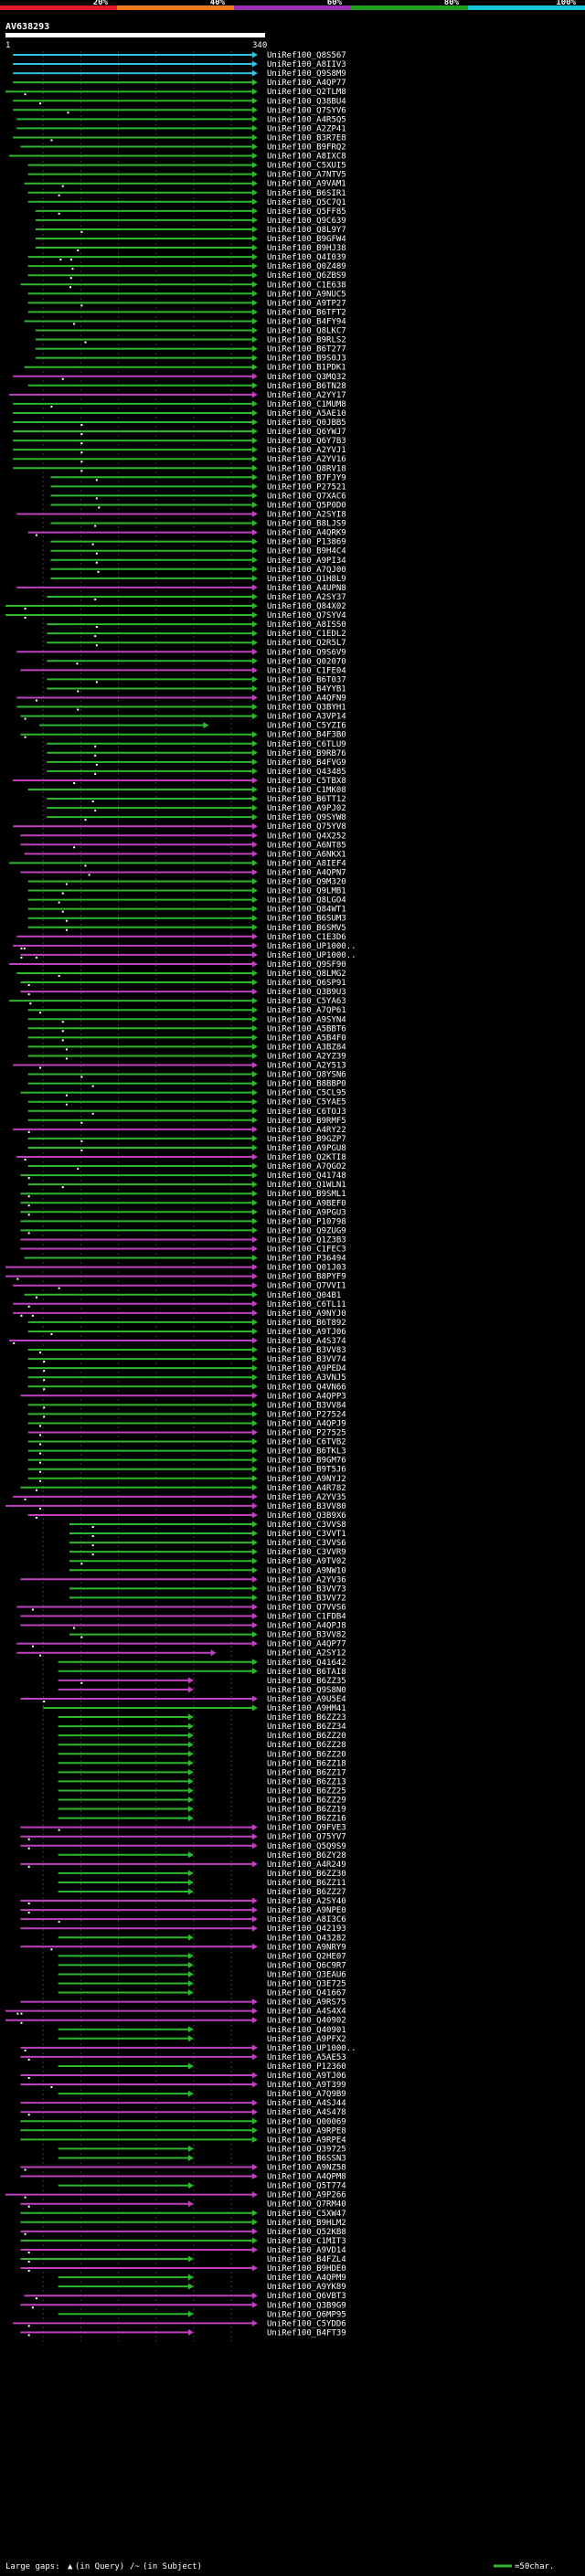 The image size is (585, 2576). I want to click on hit-label: UniRef100_C3VVR9, so click(307, 1552).